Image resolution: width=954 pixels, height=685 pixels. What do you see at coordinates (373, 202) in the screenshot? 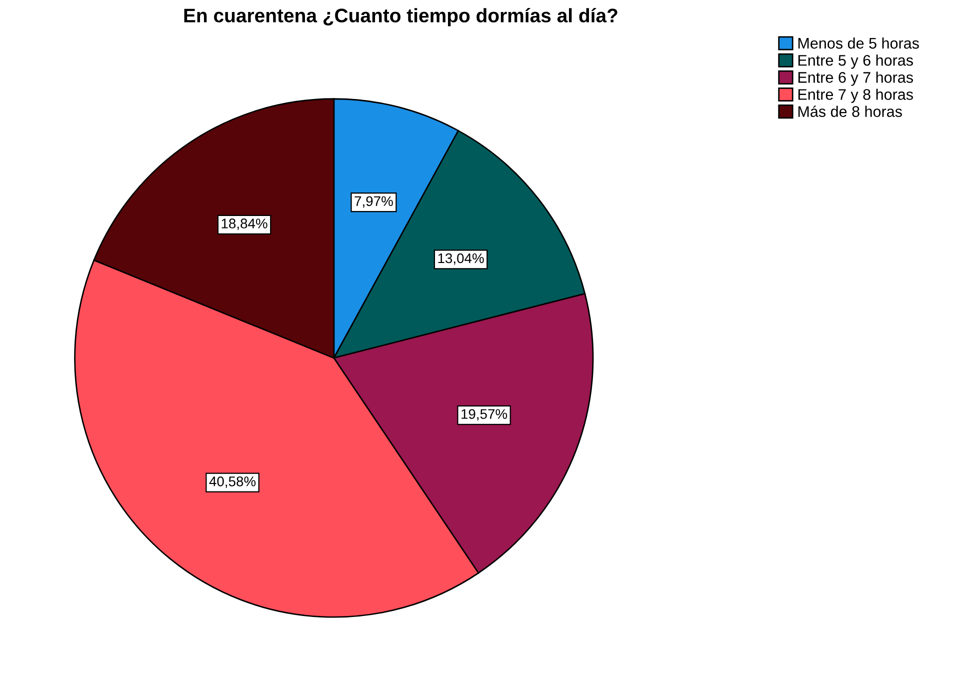
I see `data-label: 7,97%` at bounding box center [373, 202].